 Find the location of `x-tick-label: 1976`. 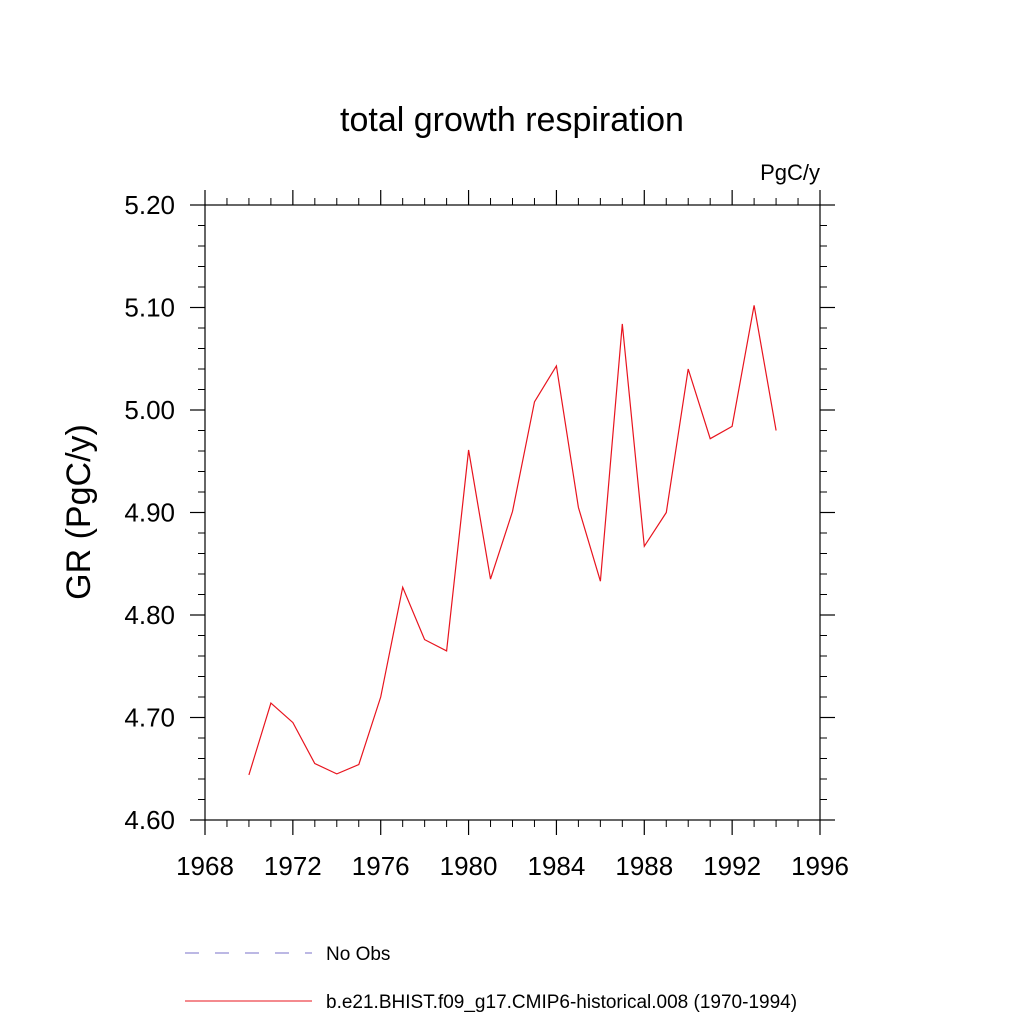

x-tick-label: 1976 is located at coordinates (381, 866).